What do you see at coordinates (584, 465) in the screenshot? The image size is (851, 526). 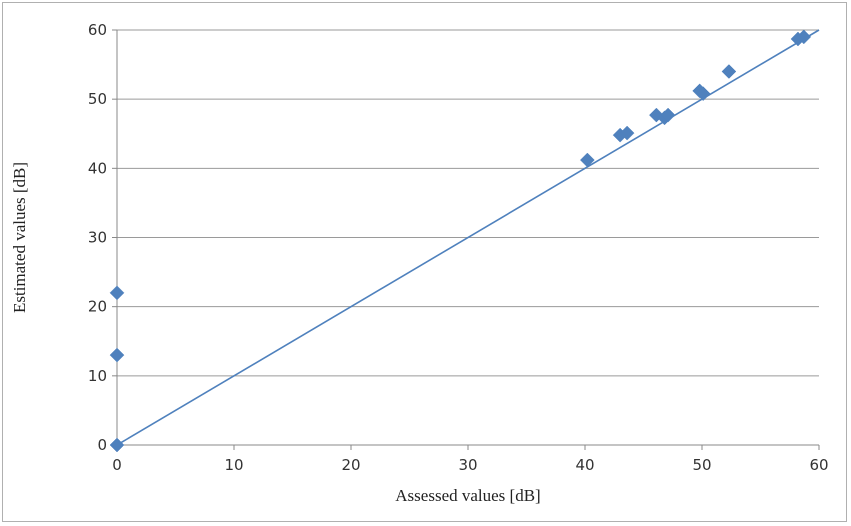 I see `x-tick-label-4: 40` at bounding box center [584, 465].